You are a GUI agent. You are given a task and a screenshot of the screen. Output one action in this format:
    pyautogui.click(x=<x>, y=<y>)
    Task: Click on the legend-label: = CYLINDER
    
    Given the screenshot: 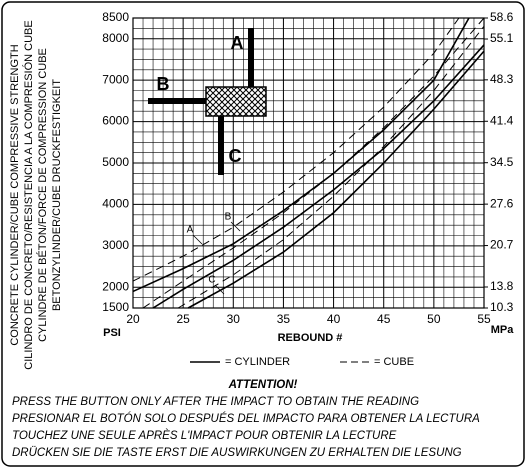 What is the action you would take?
    pyautogui.click(x=257, y=362)
    